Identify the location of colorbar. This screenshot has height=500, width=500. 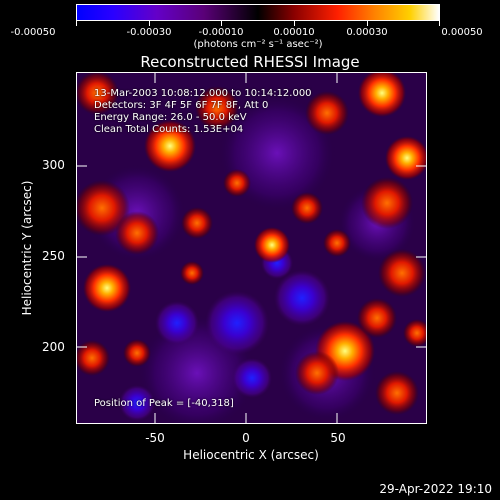
(258, 12).